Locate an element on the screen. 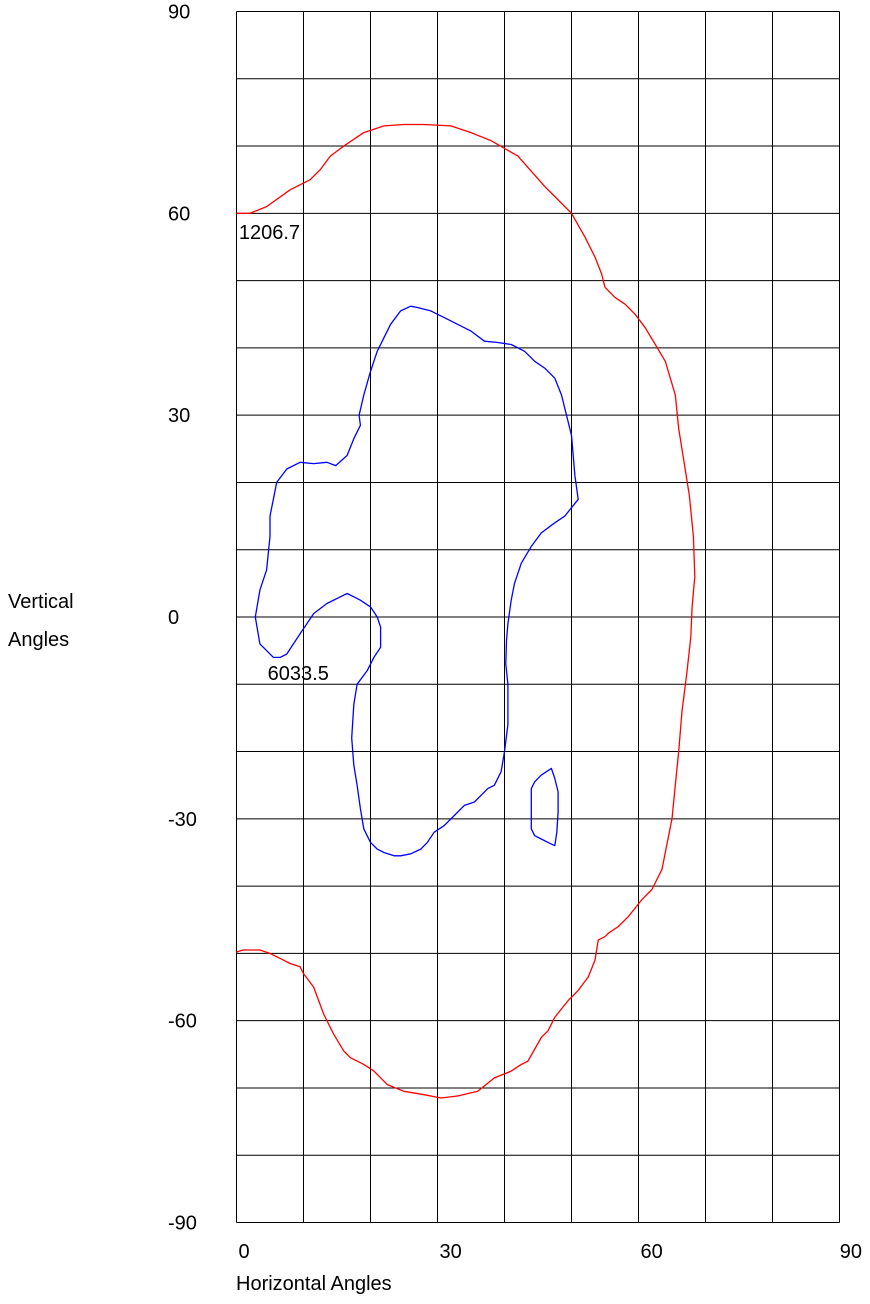 This screenshot has width=870, height=1304. y-axis-label-line-2: Angles is located at coordinates (38, 640).